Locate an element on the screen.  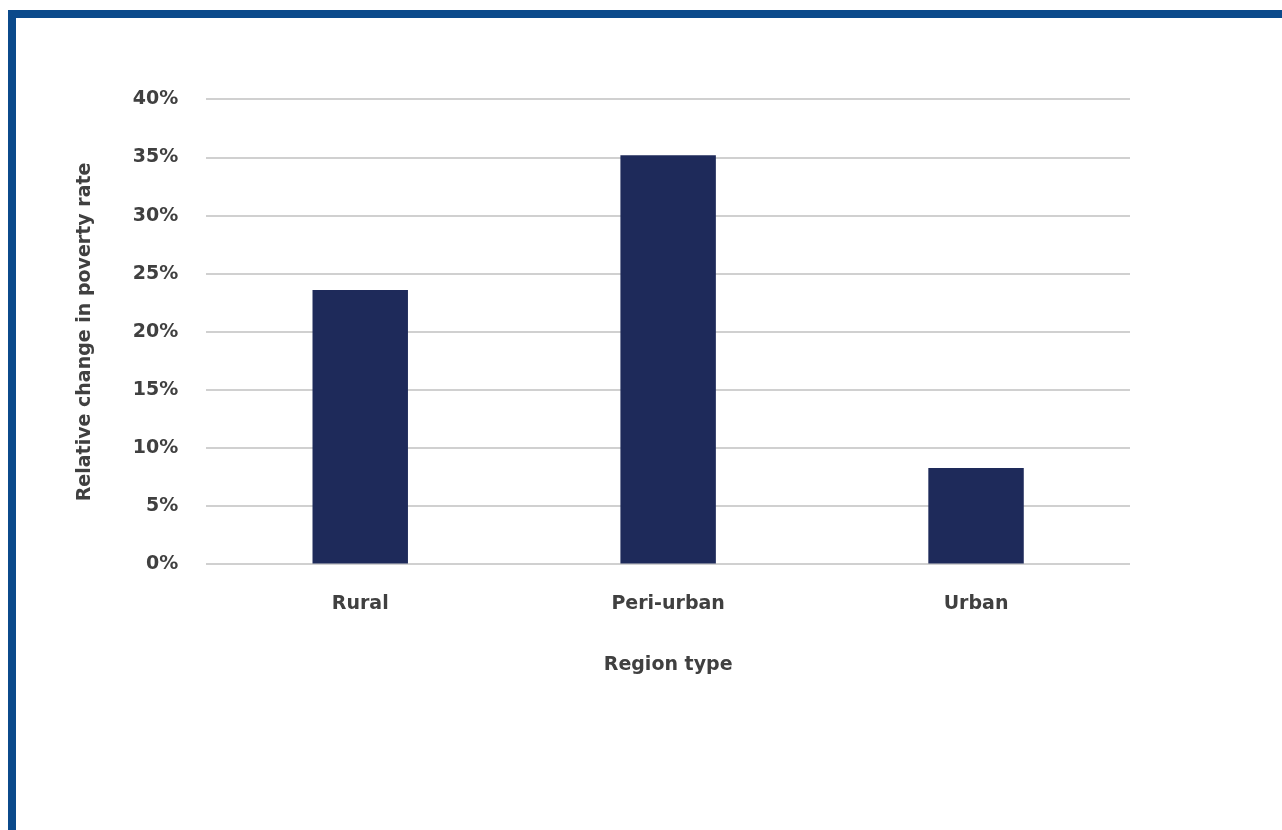
y-axis-title: Relative change in poverty rate is located at coordinates (83, 332).